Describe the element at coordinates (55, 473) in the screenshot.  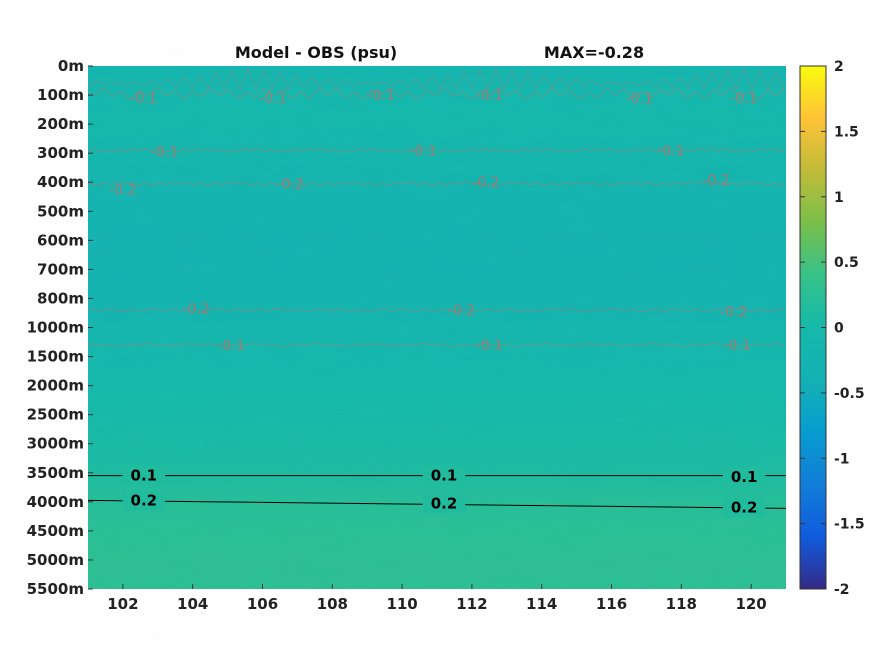
I see `y-tick-label: 3500m` at that location.